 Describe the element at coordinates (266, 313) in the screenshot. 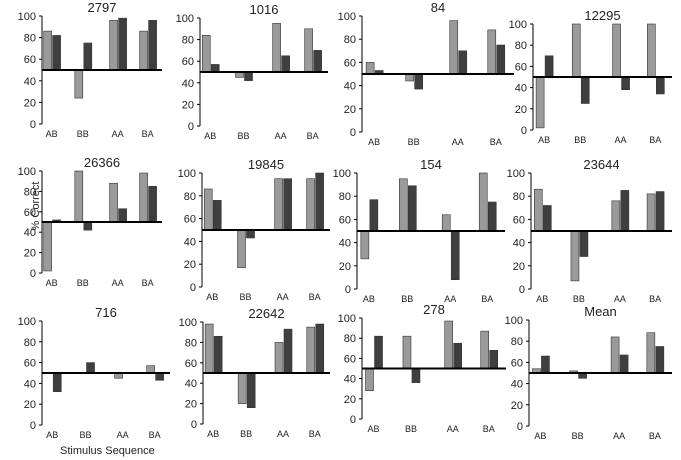

I see `panel-title: 22642` at that location.